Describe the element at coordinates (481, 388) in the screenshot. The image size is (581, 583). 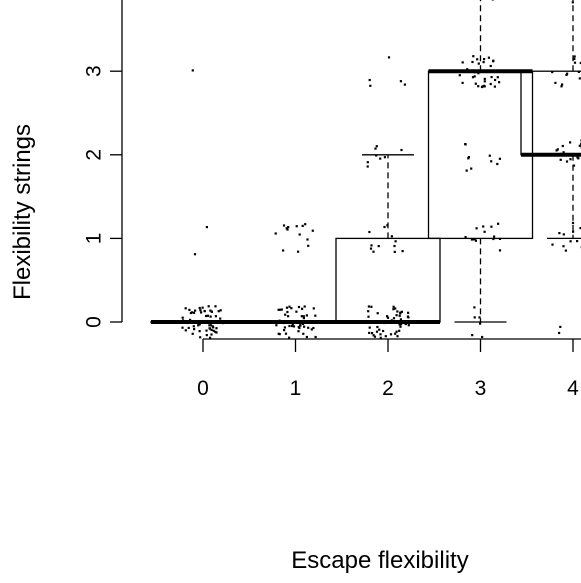
I see `x-tick-label: 3` at that location.